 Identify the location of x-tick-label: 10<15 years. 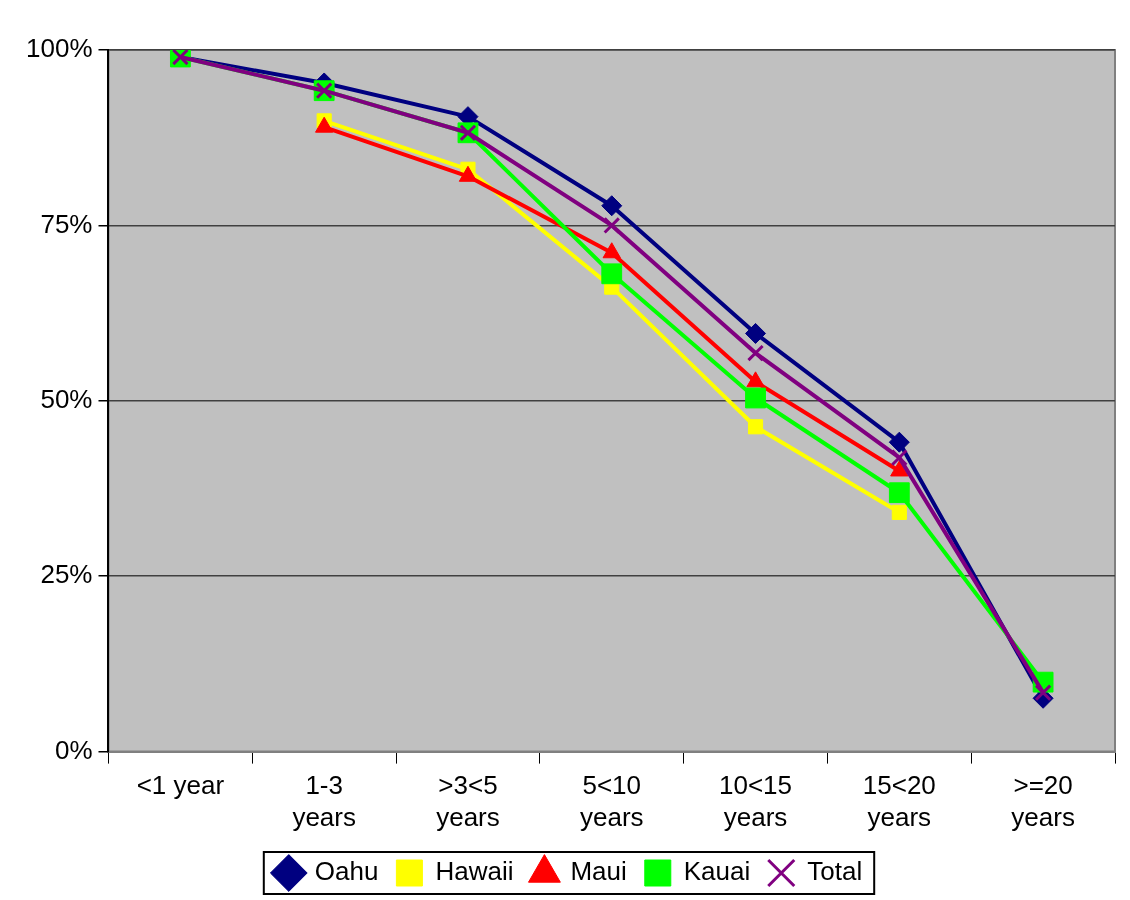
(756, 801).